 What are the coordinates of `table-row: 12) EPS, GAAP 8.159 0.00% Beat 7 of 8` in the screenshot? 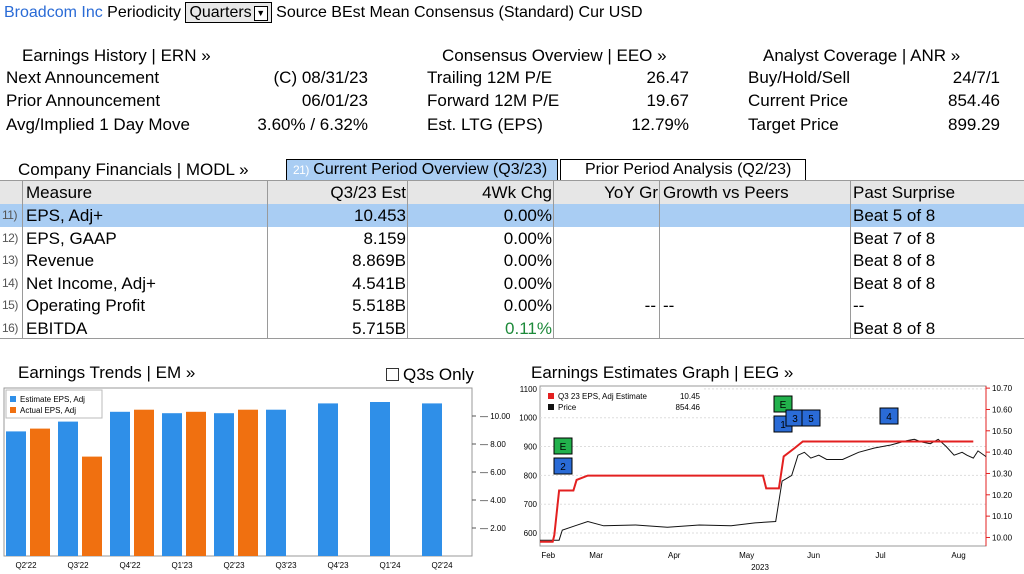 It's located at (512, 238).